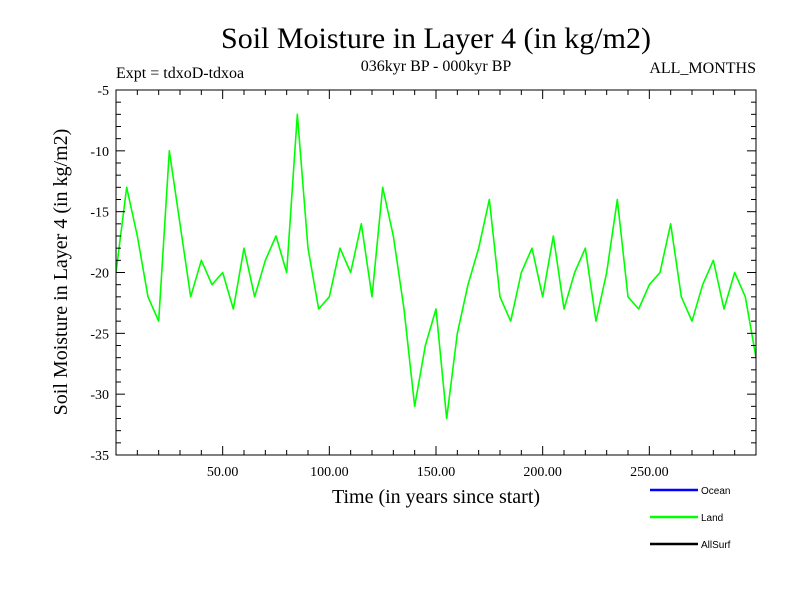 This screenshot has height=605, width=800. Describe the element at coordinates (690, 545) in the screenshot. I see `legend-item-allsurf: AllSurf` at that location.